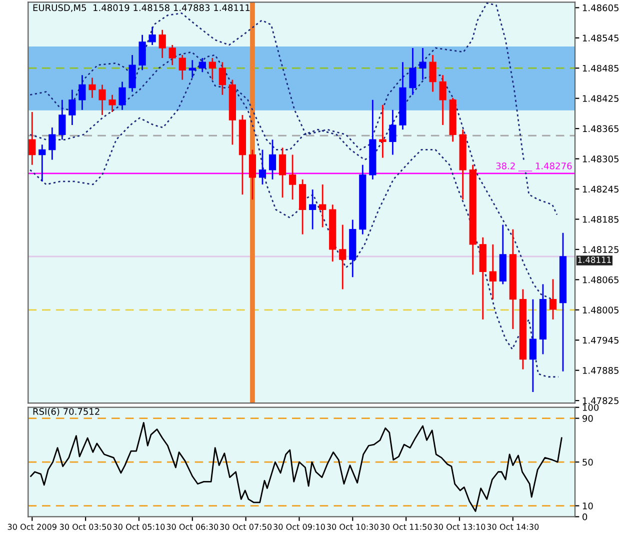  I want to click on chart-title: EURUSD,M5 1.48019 1.48158 1.47883 1.48111, so click(141, 8).